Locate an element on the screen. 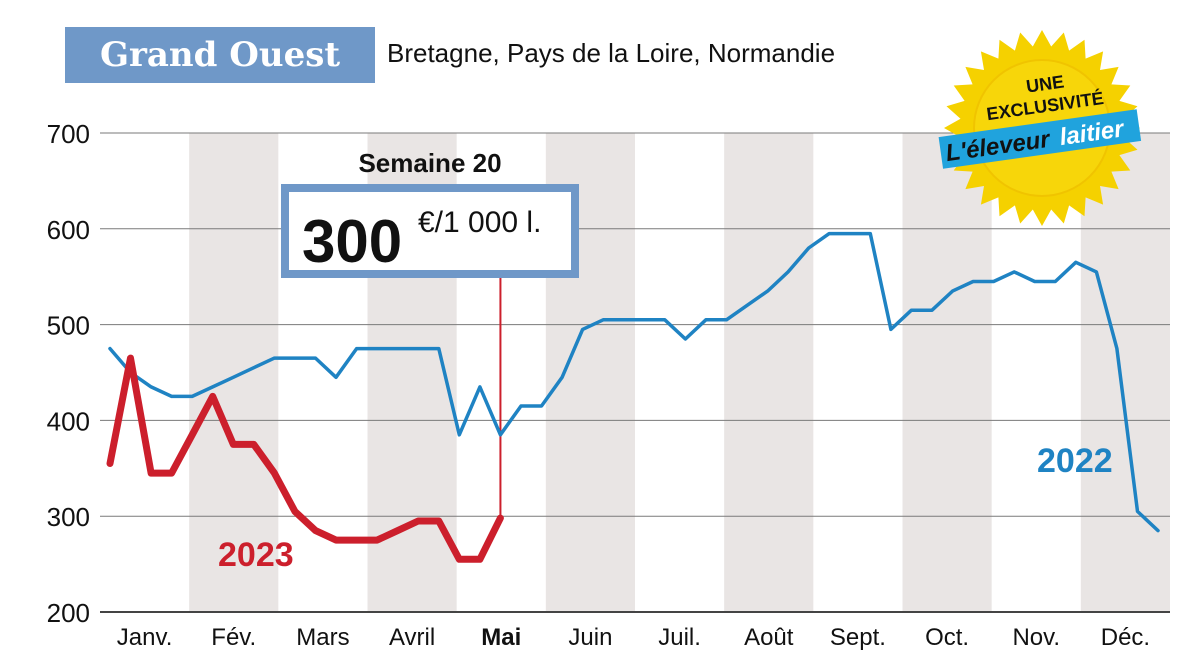  exclusive-badge: UNE EXCLUSIVITÉ L'éleveur laitier is located at coordinates (1040, 128).